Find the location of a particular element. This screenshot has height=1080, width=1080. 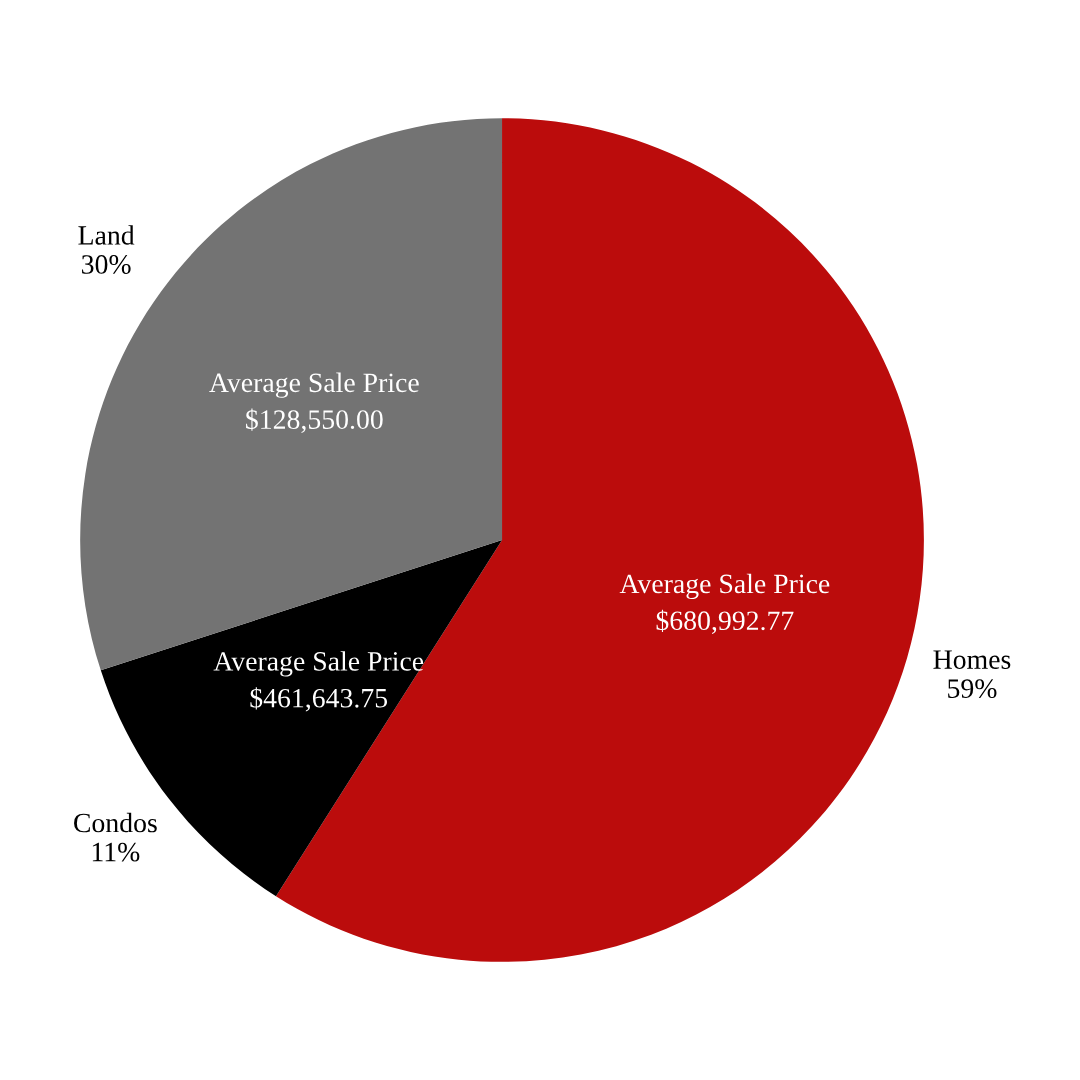

text: Average Sale Price $680,992.77 is located at coordinates (724, 604).